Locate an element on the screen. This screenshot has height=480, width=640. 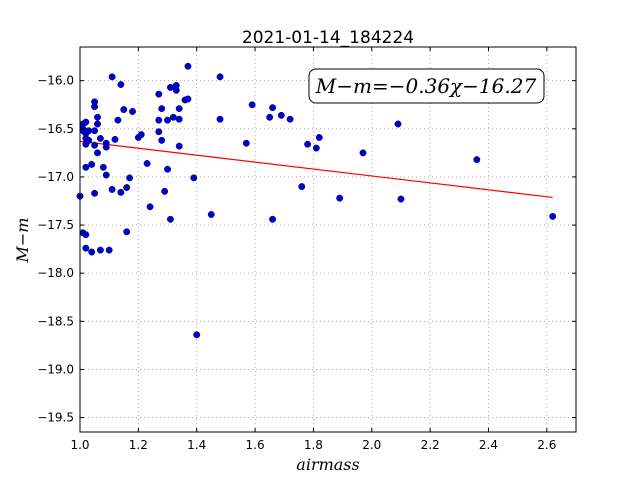
x-tick-label: 1.2 is located at coordinates (138, 445).